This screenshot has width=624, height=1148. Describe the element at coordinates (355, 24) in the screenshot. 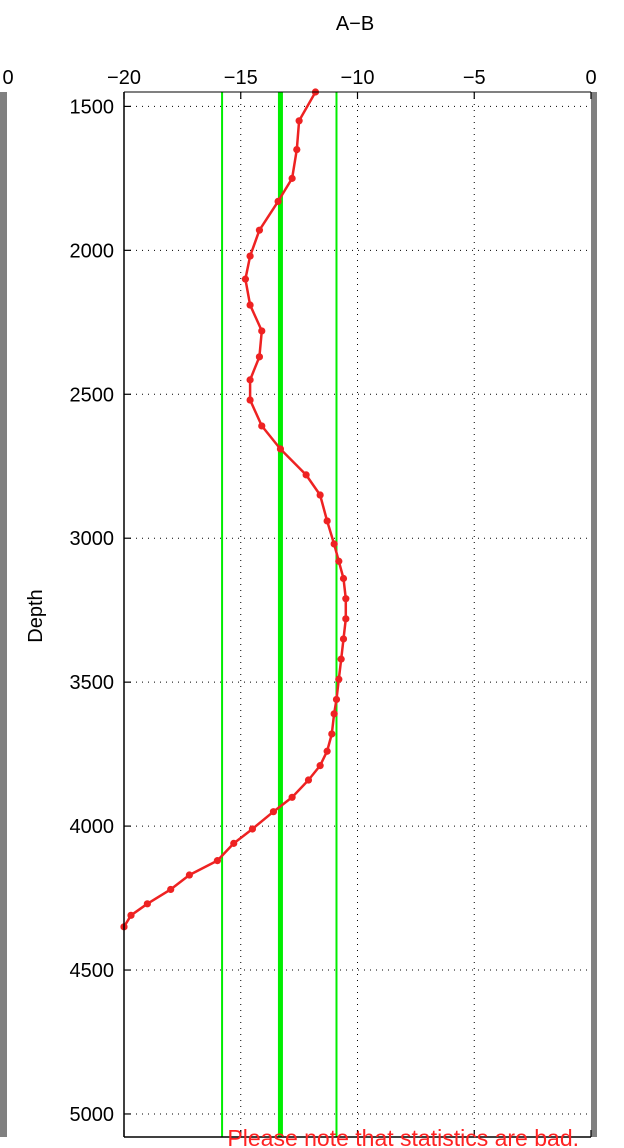

I see `chart-title: A−B` at that location.